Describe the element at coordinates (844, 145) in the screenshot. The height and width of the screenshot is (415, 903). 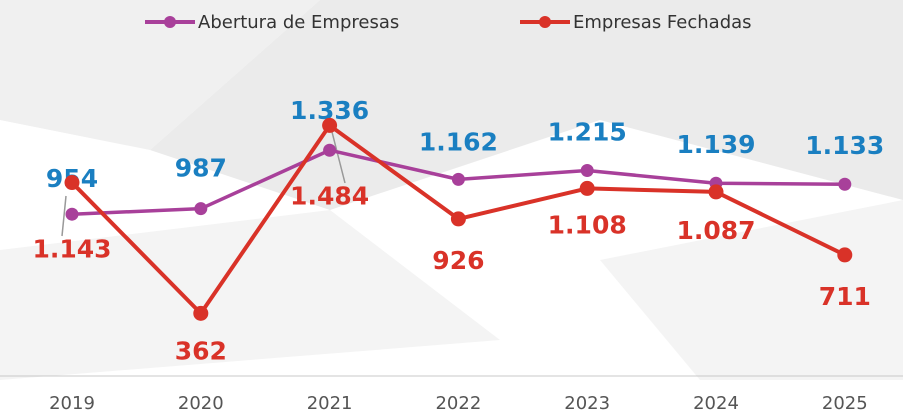
I see `data-label: 1.133` at that location.